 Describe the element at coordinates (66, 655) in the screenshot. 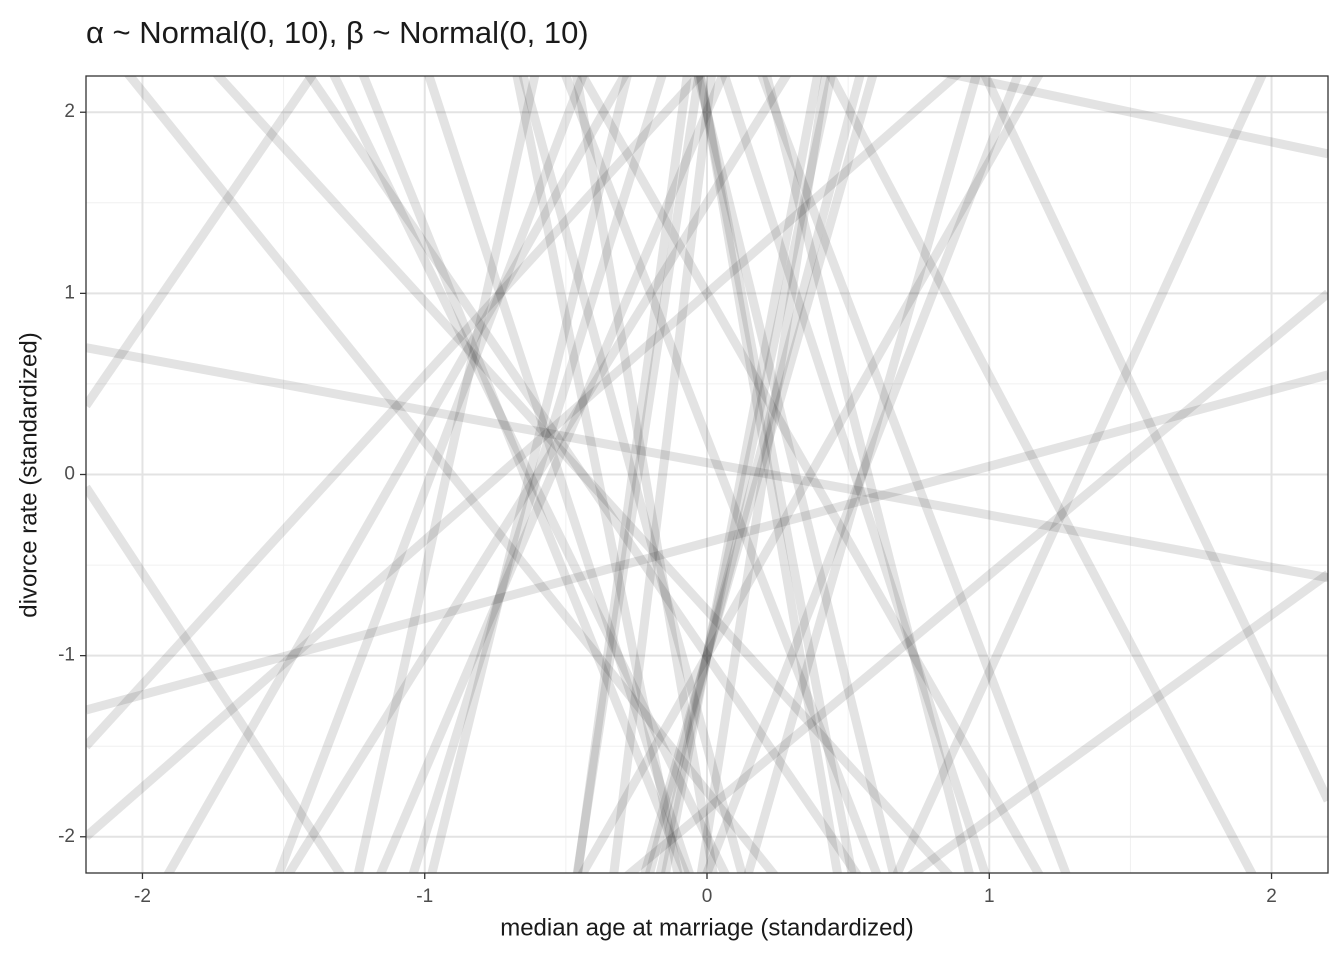

I see `y-tick-label: -1` at that location.